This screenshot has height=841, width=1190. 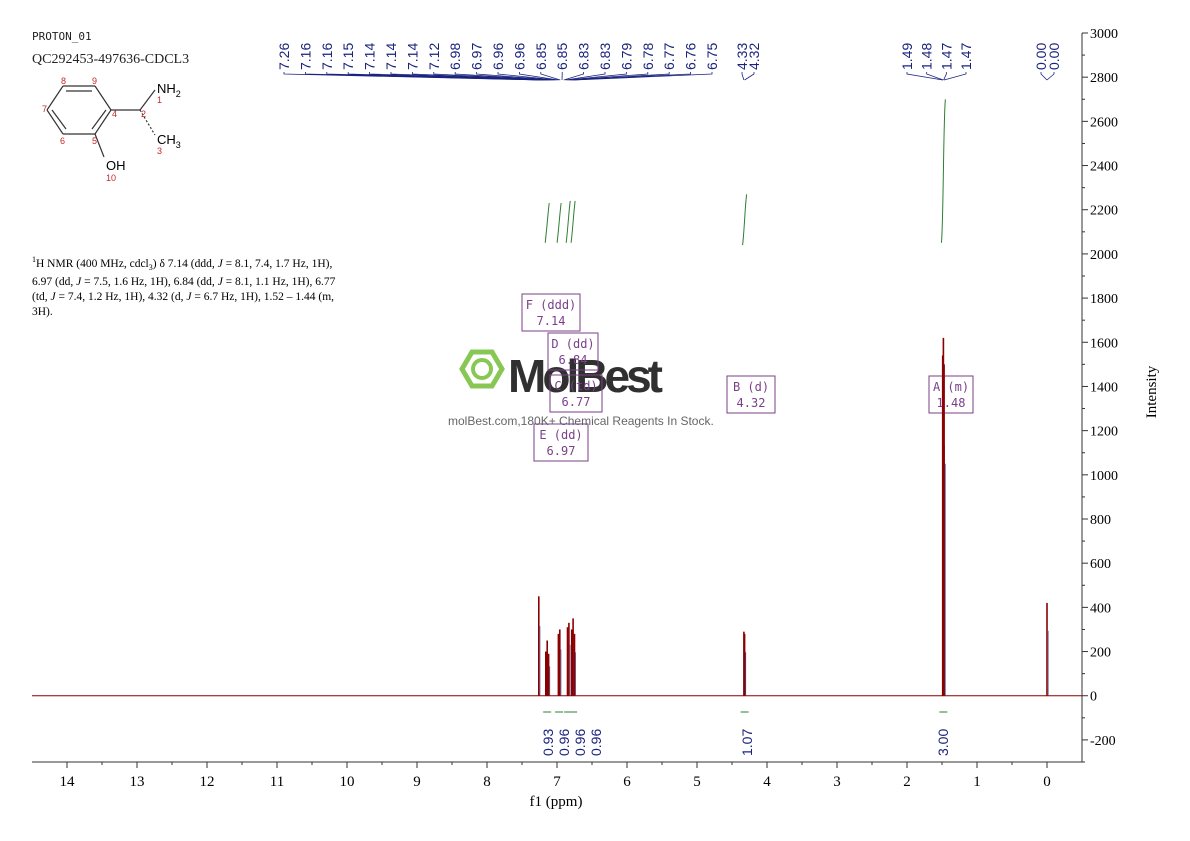 I want to click on peak-shift-label: 7.26, so click(x=284, y=56).